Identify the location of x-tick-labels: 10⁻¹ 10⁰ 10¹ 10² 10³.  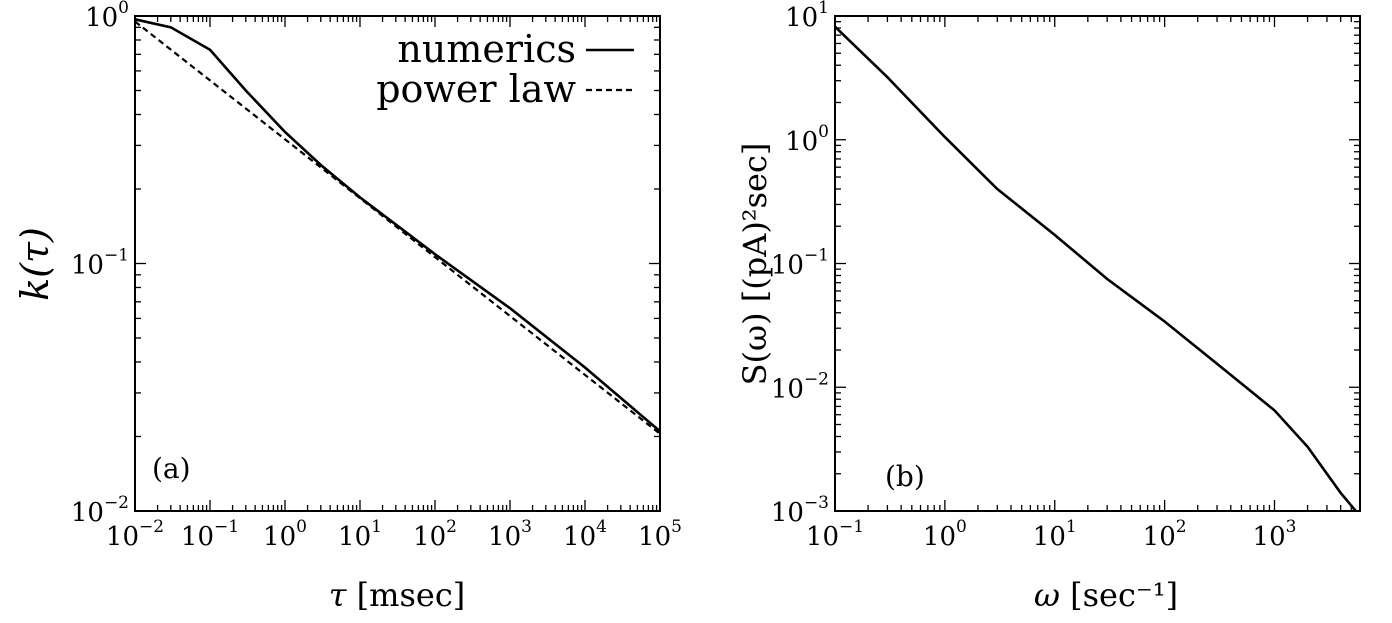
(1051, 534).